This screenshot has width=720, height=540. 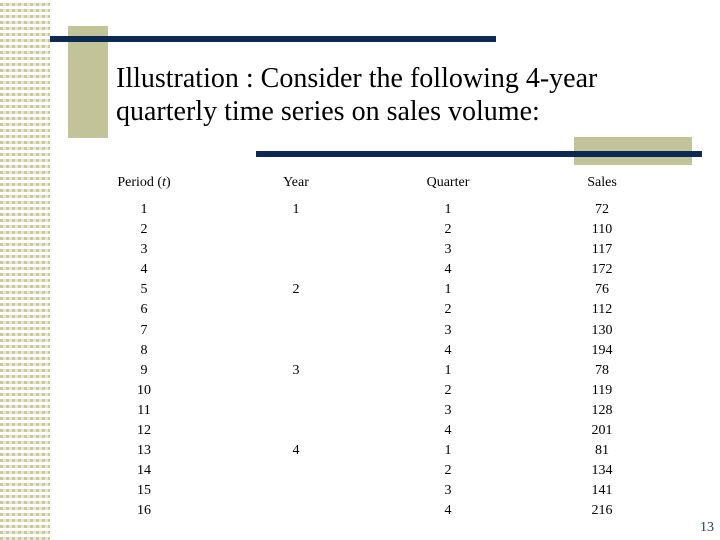 What do you see at coordinates (296, 182) in the screenshot?
I see `header-year: Year` at bounding box center [296, 182].